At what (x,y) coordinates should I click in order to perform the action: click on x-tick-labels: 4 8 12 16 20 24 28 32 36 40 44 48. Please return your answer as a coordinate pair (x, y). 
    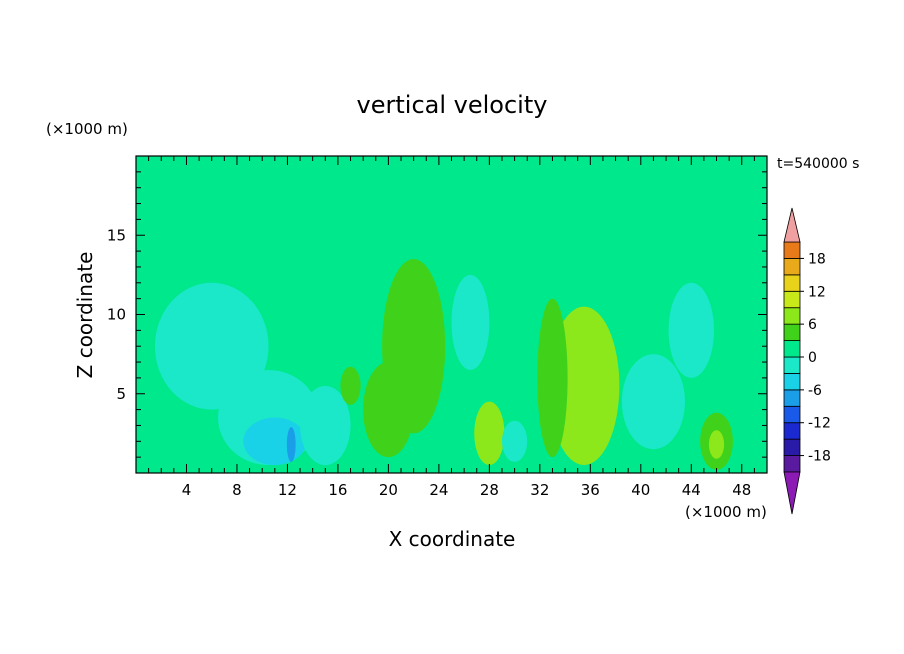
    Looking at the image, I should click on (467, 490).